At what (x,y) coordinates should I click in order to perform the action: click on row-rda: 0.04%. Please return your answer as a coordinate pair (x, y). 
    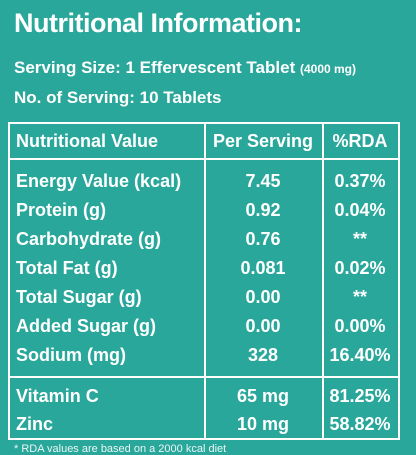
    Looking at the image, I should click on (360, 210).